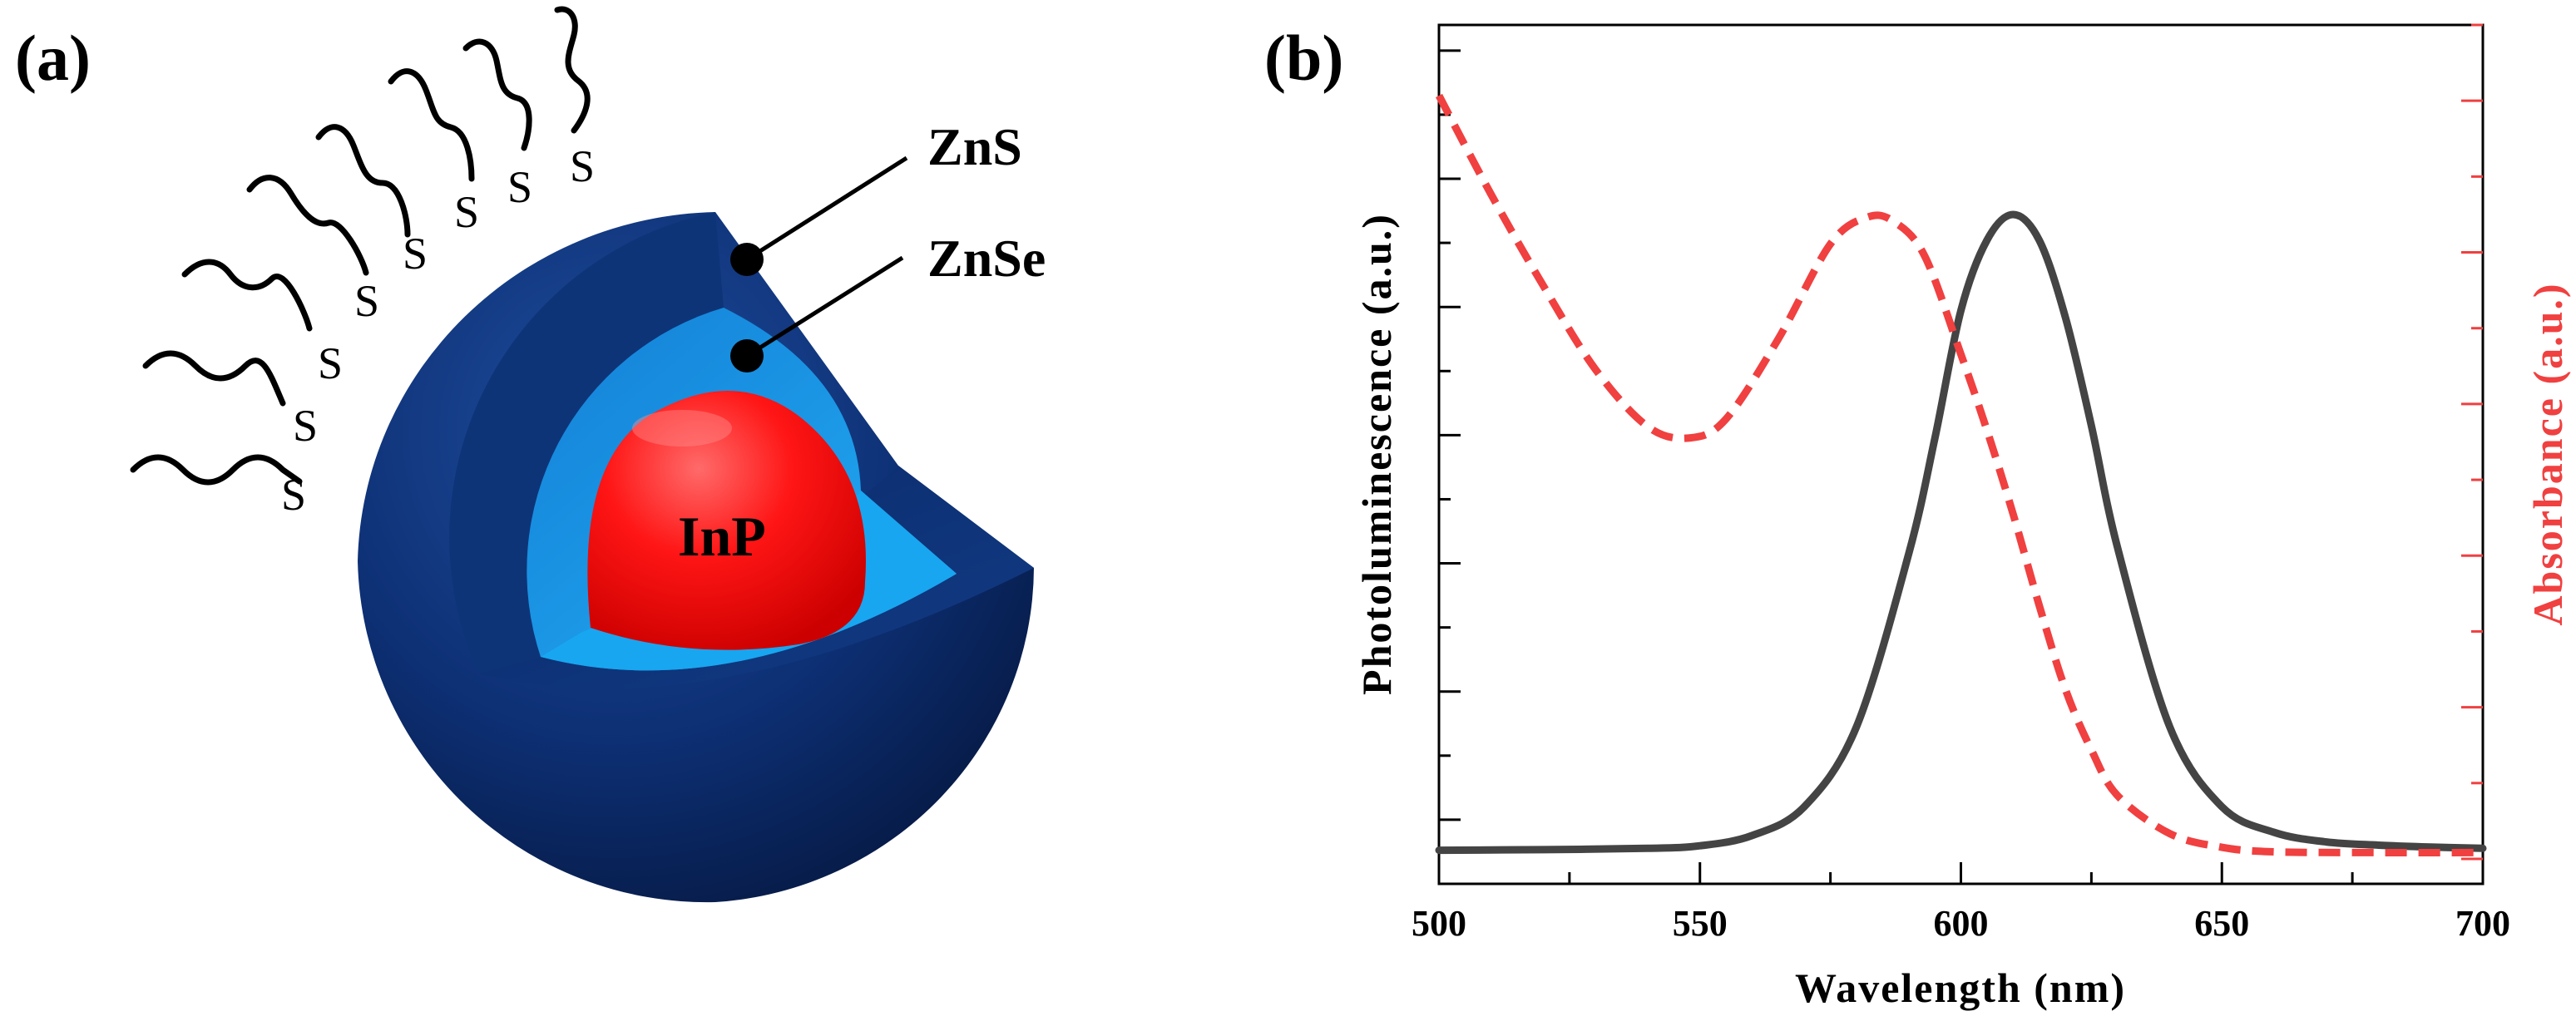 This screenshot has height=1031, width=2576. Describe the element at coordinates (682, 428) in the screenshot. I see `core-highlight` at that location.